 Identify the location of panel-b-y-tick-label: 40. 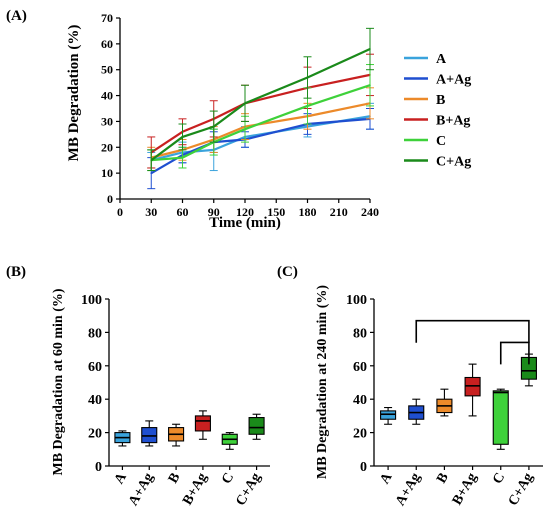
(95, 400).